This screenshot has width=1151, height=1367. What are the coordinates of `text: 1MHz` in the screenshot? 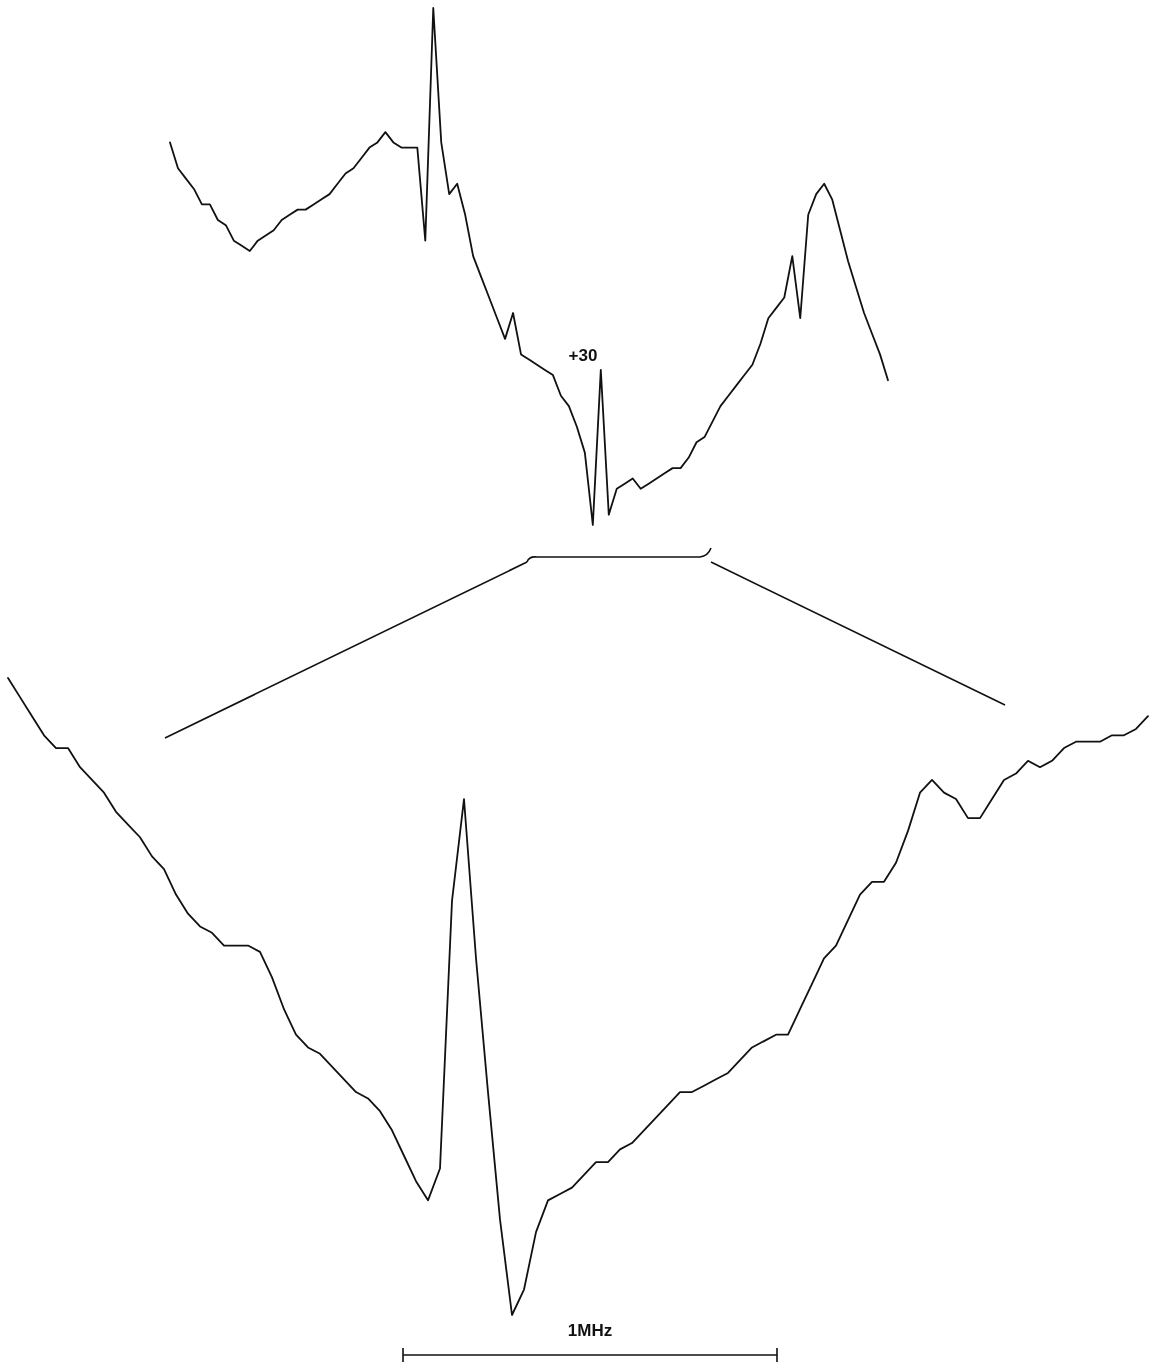 It's located at (590, 1330).